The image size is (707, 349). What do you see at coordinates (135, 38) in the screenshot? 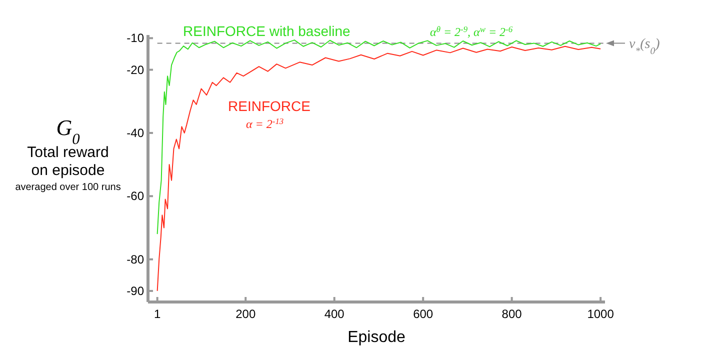
I see `y-tick-label: -10` at bounding box center [135, 38].